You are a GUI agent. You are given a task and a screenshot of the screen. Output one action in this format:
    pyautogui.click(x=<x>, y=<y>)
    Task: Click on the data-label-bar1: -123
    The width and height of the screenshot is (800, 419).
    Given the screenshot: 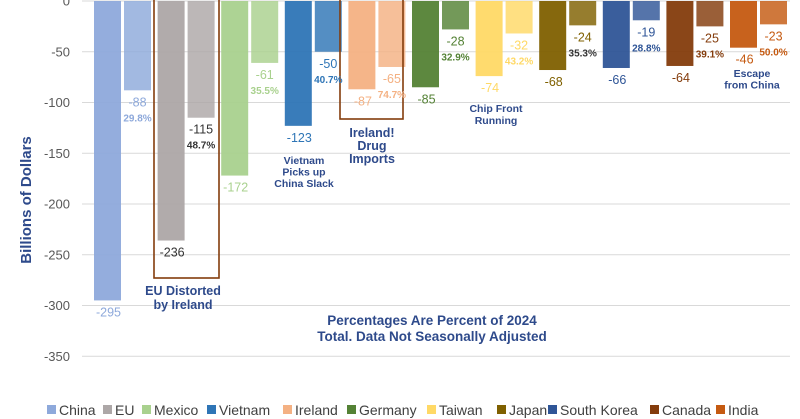 What is the action you would take?
    pyautogui.click(x=299, y=138)
    